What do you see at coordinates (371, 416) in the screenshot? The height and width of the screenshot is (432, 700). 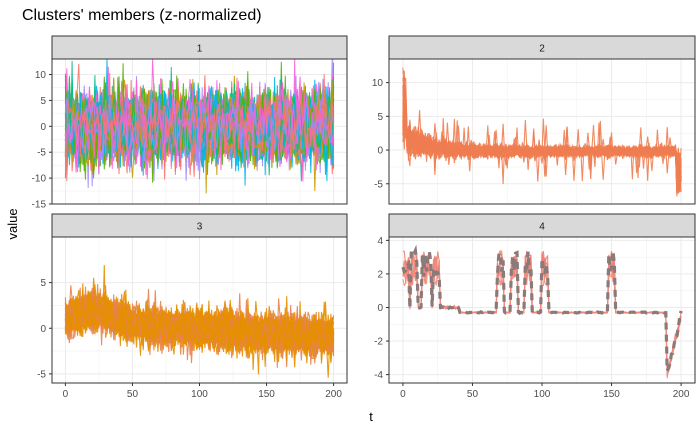 I see `x-axis-title: t` at bounding box center [371, 416].